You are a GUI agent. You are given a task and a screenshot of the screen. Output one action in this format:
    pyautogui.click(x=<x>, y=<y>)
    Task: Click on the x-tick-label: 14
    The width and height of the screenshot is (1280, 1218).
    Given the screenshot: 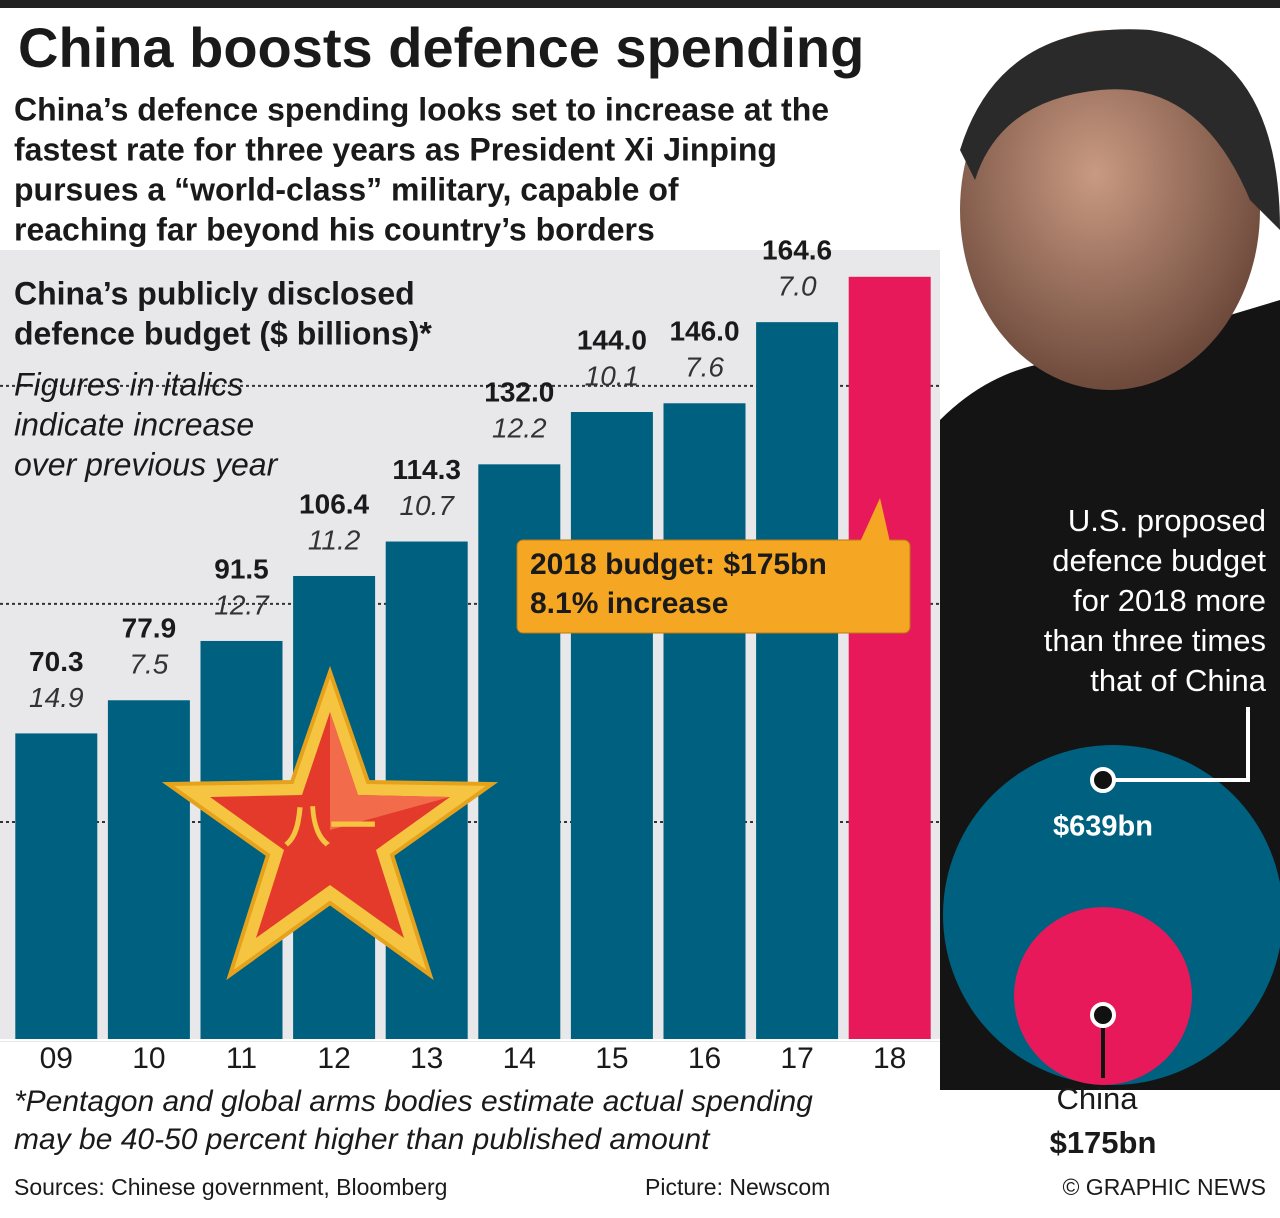 What is the action you would take?
    pyautogui.click(x=519, y=1058)
    